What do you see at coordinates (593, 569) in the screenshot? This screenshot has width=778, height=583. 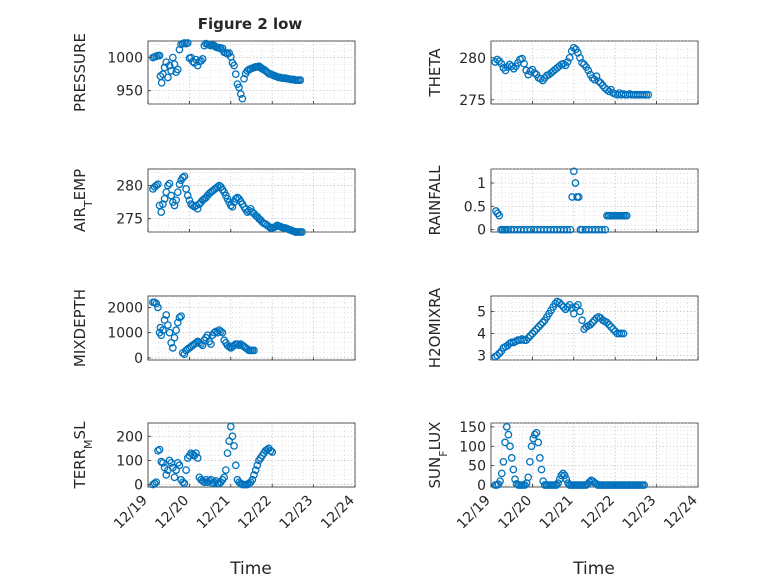 I see `x-axis-label-right: Time` at bounding box center [593, 569].